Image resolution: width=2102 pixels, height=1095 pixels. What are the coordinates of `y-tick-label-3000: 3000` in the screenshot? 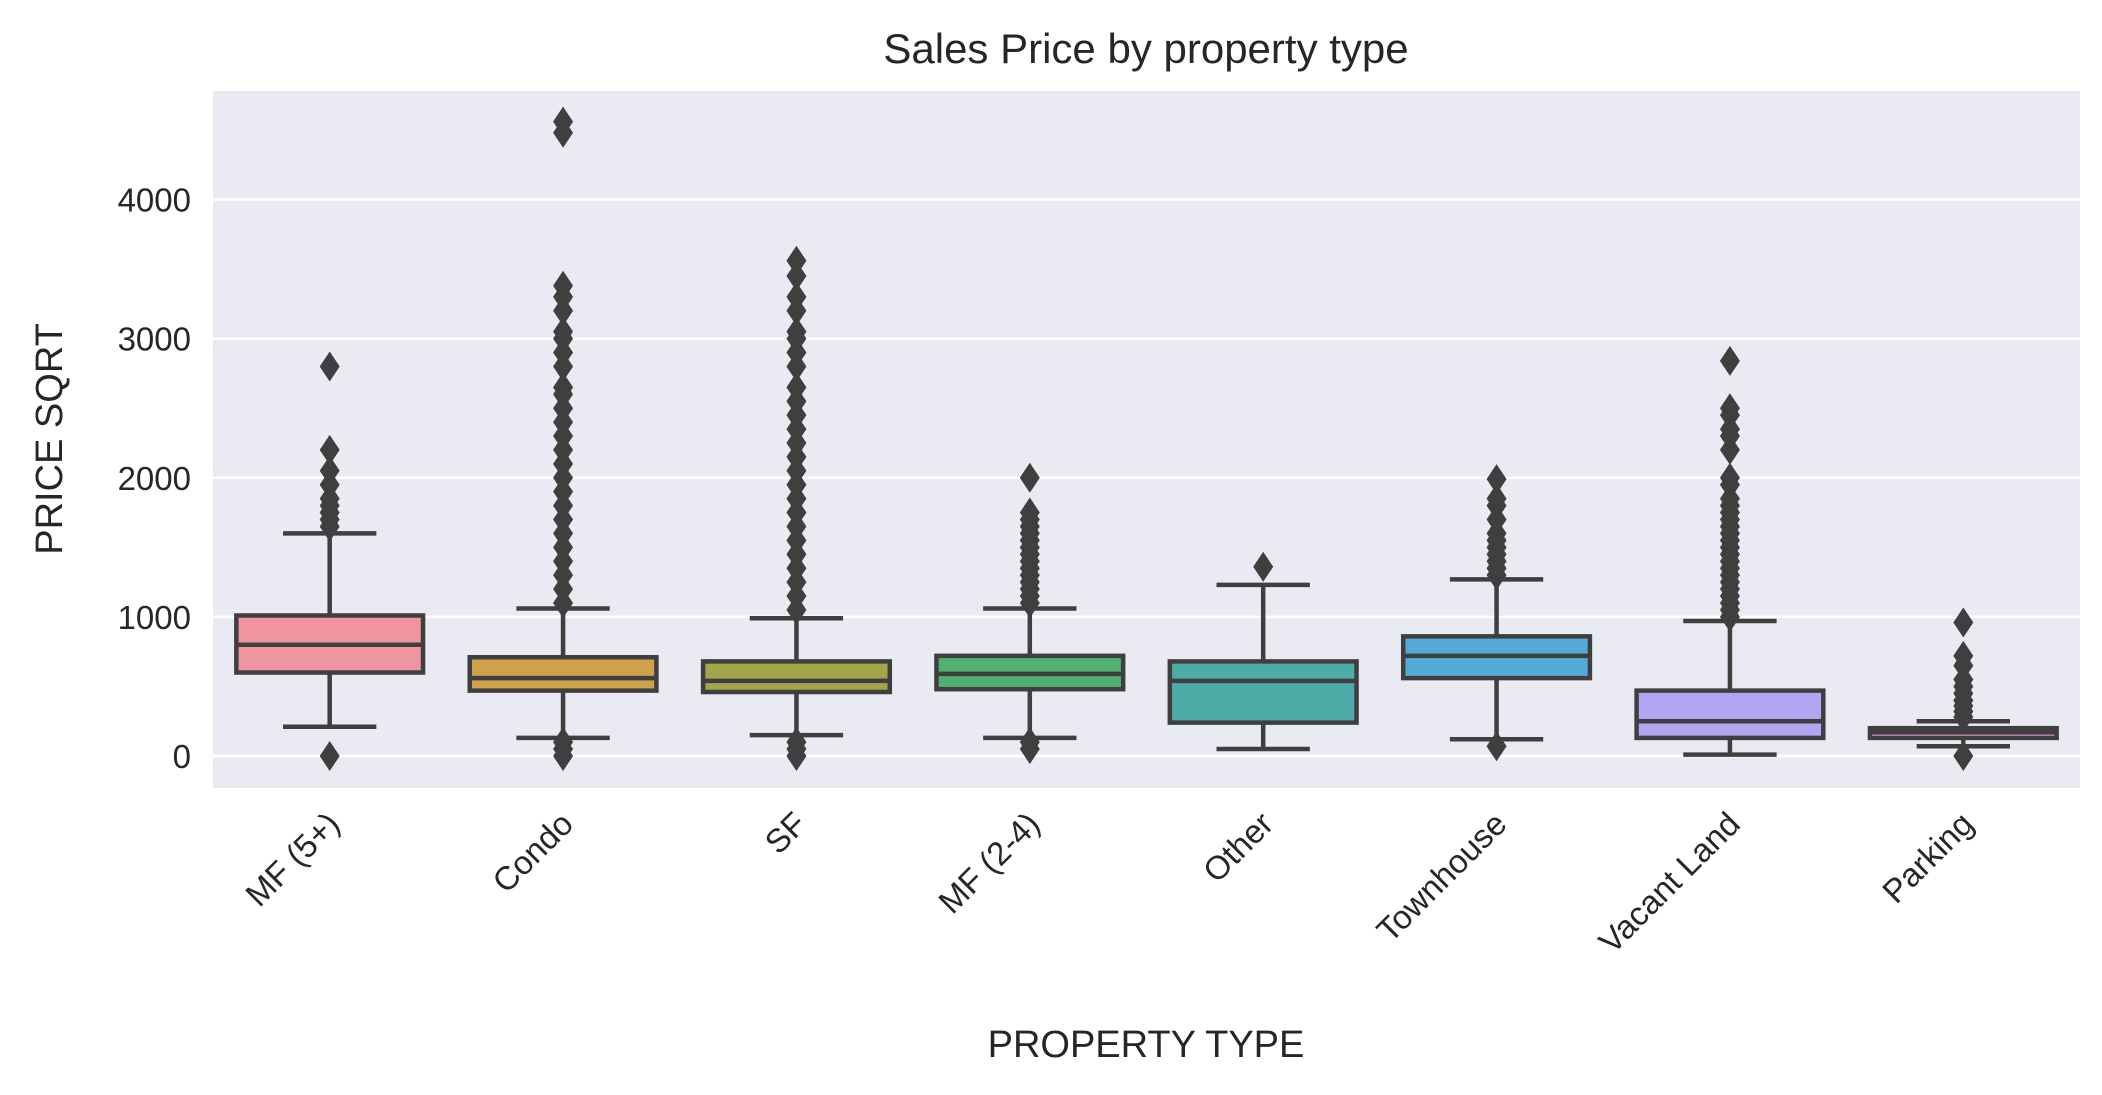 It's located at (154, 339).